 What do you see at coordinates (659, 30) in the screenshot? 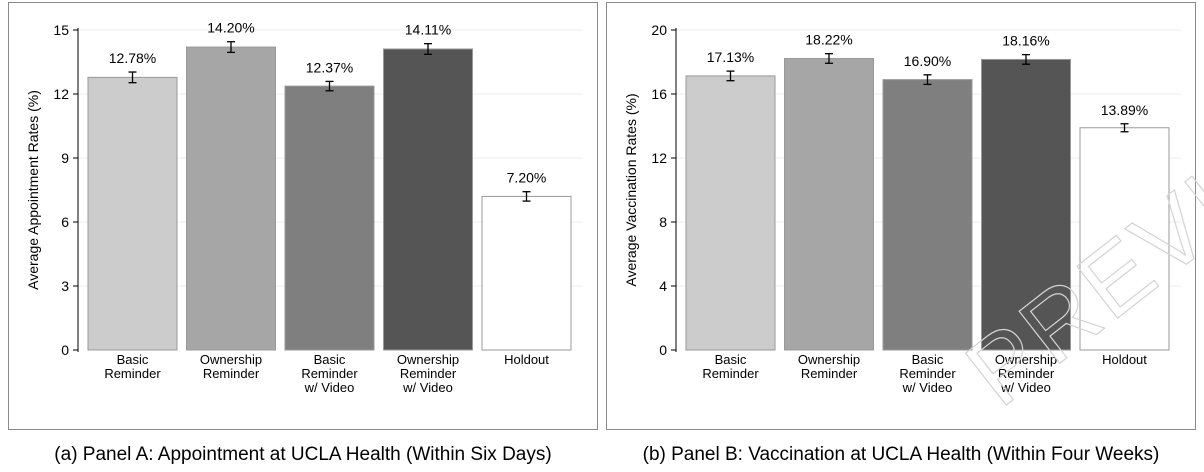
I see `y-tick-label: 20` at bounding box center [659, 30].